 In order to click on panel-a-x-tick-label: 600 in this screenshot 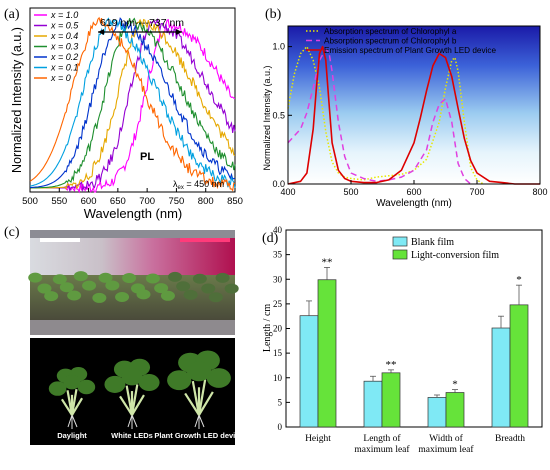, I will do `click(89, 201)`.